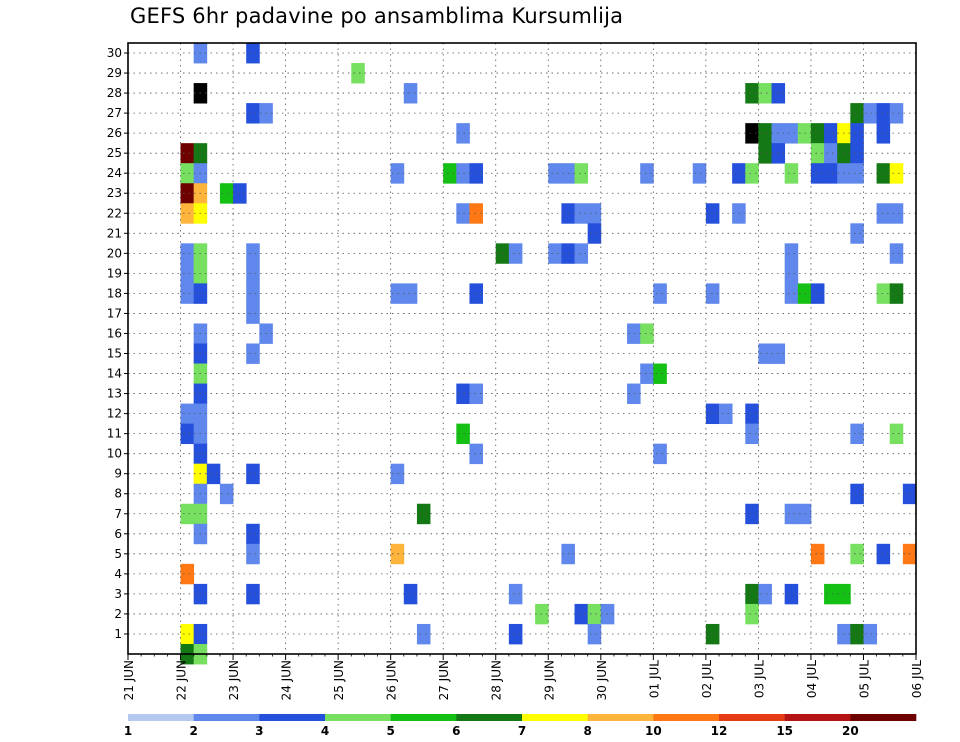 Image resolution: width=960 pixels, height=742 pixels. What do you see at coordinates (719, 731) in the screenshot?
I see `colorbar-tick-label: 12` at bounding box center [719, 731].